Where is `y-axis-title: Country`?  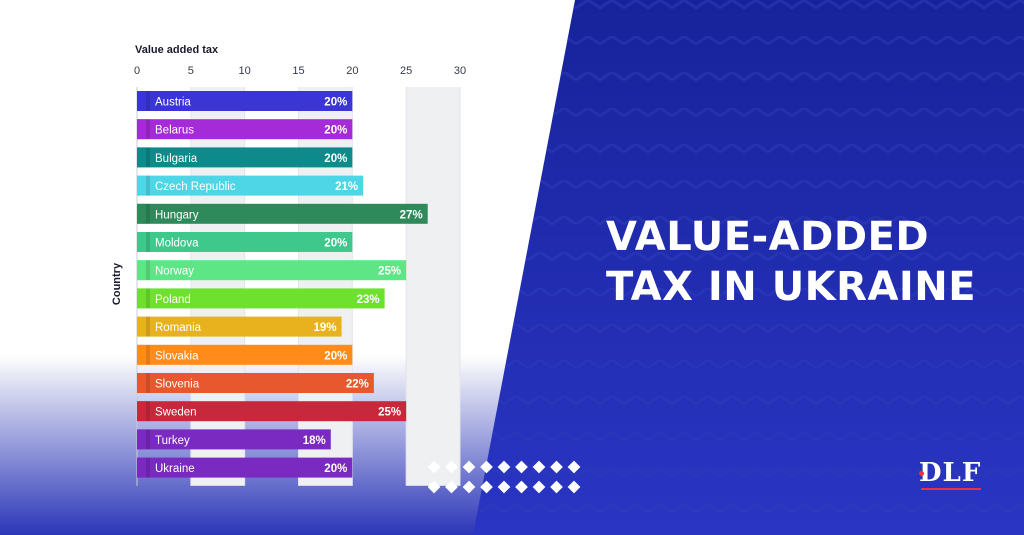 y-axis-title: Country is located at coordinates (117, 283).